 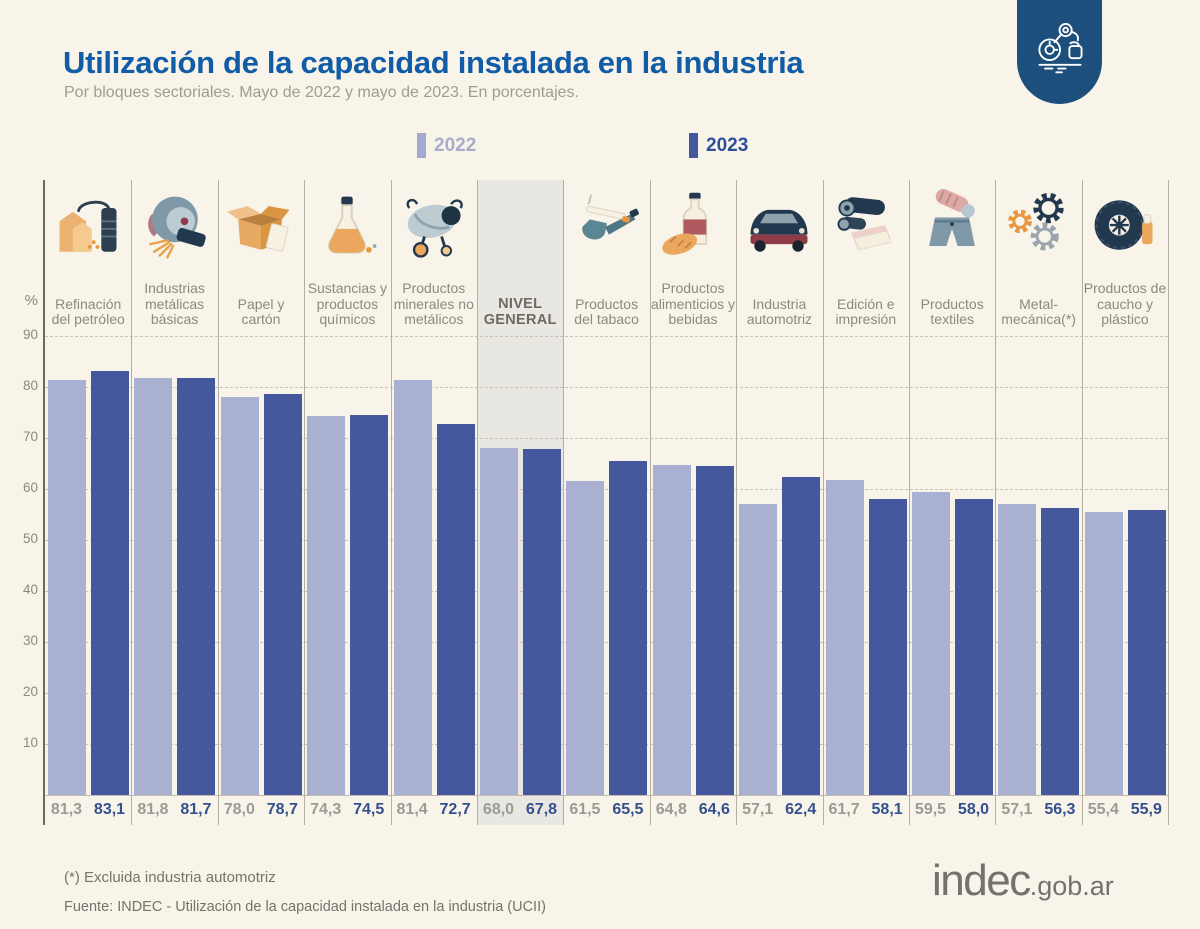 I want to click on value-2022: 78,0, so click(x=239, y=809).